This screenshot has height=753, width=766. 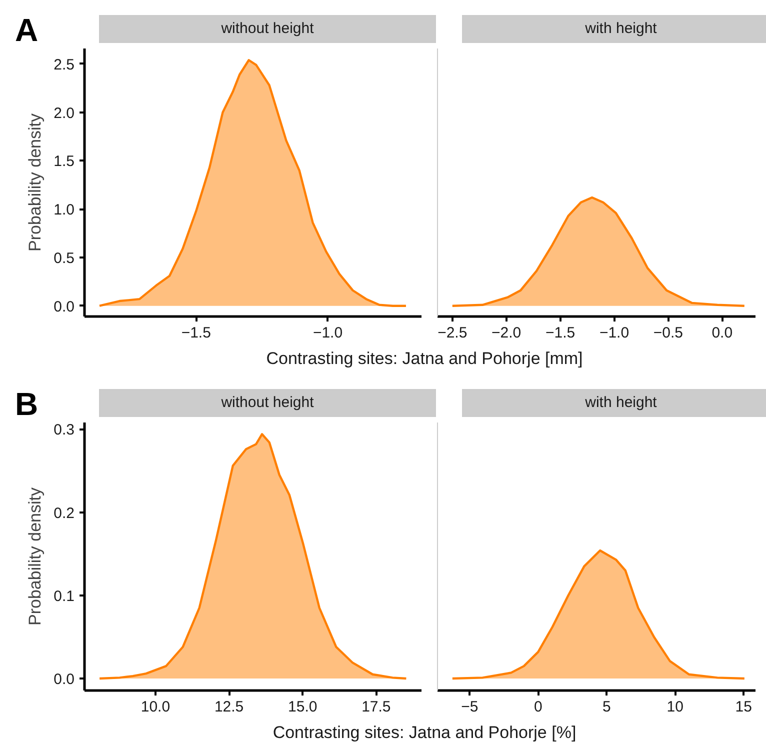 What do you see at coordinates (424, 733) in the screenshot?
I see `x-axis-title: Contrasting sites: Jatna and Pohorje [%]` at bounding box center [424, 733].